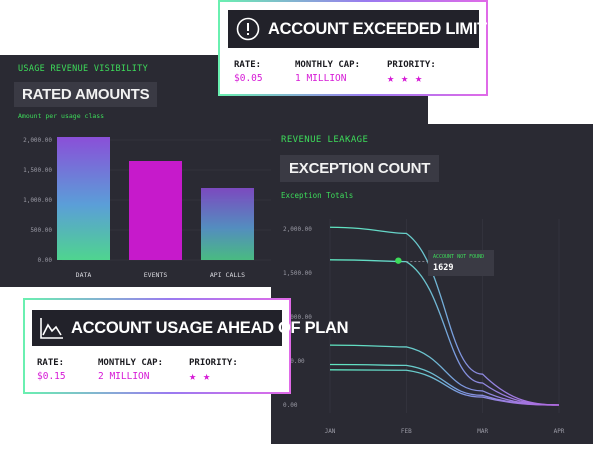  I want to click on card-ahead-rate-value: $0.15, so click(51, 376).